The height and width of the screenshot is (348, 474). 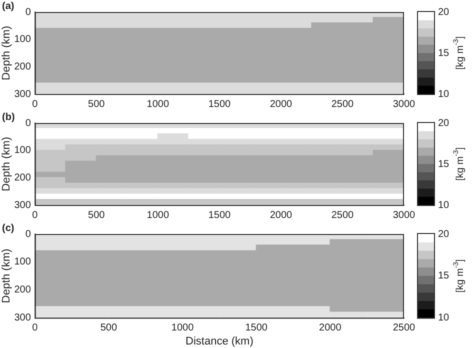 I want to click on chart-title: (c), so click(x=8, y=228).